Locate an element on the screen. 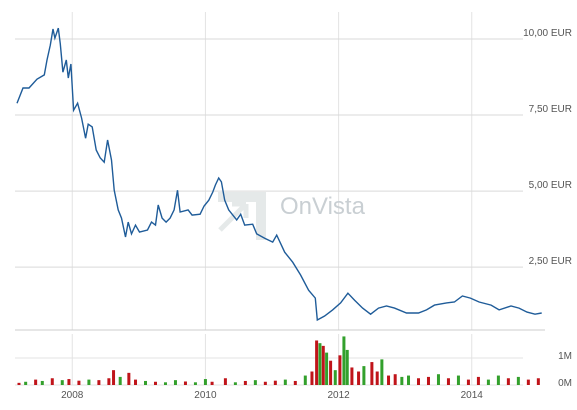  y-tick-label: 7,50 EUR is located at coordinates (550, 109).